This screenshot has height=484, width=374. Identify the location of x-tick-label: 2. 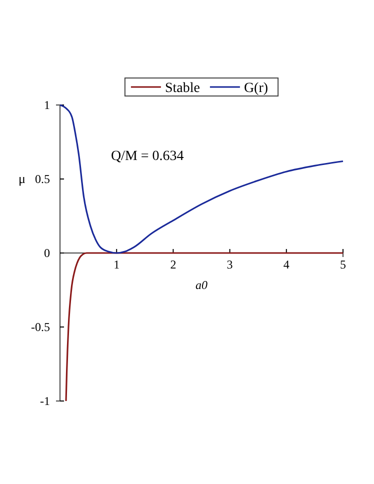
(173, 265).